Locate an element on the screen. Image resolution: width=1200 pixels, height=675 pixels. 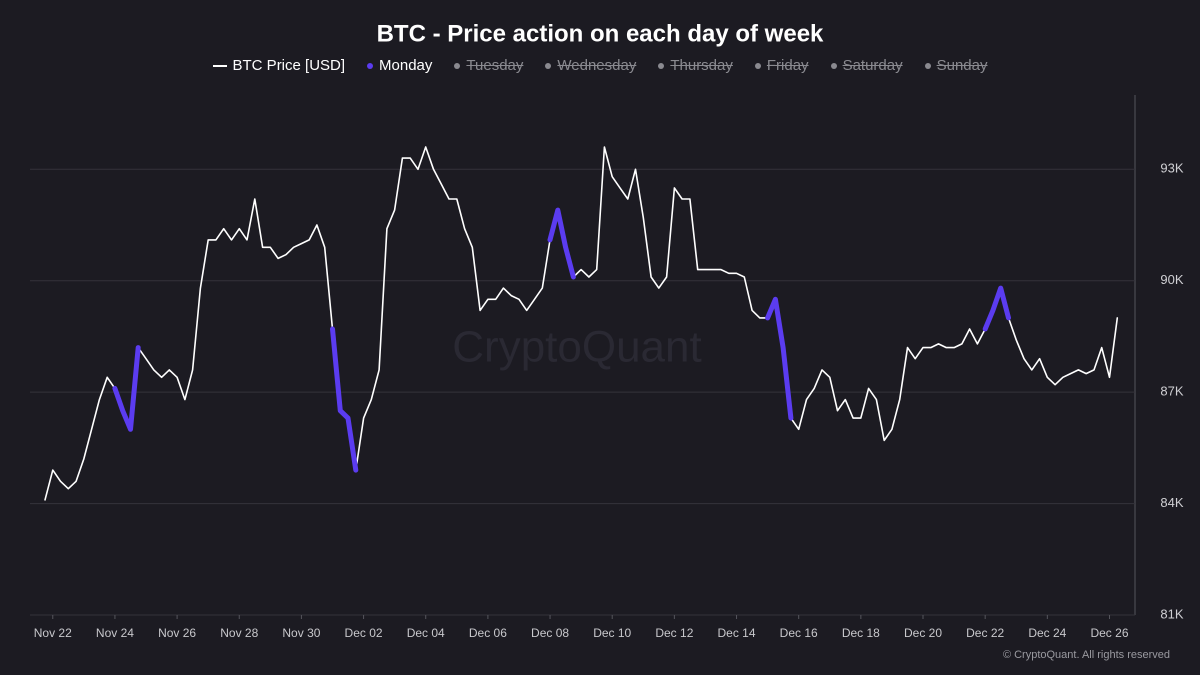
x-tick-label: Dec 12 is located at coordinates (674, 633).